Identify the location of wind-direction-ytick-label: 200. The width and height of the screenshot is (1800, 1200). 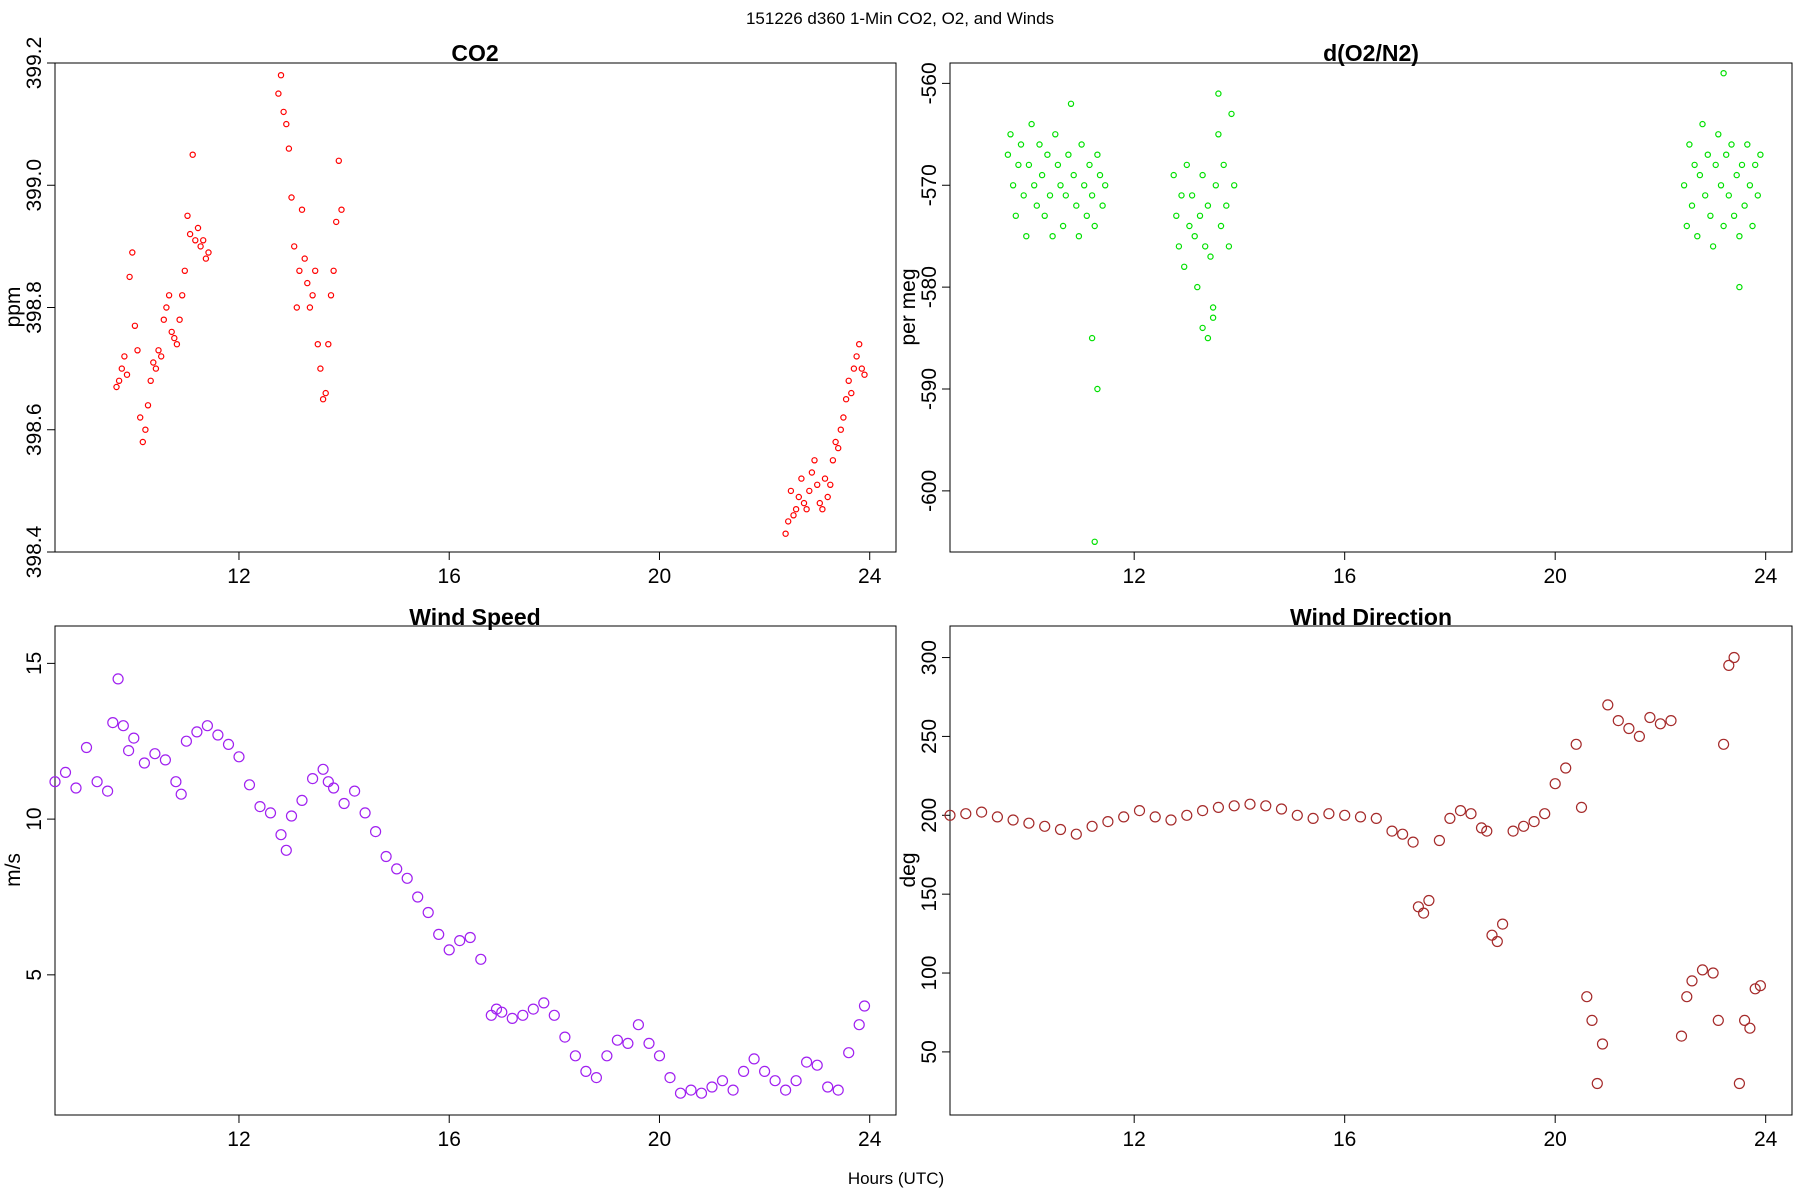
(929, 815).